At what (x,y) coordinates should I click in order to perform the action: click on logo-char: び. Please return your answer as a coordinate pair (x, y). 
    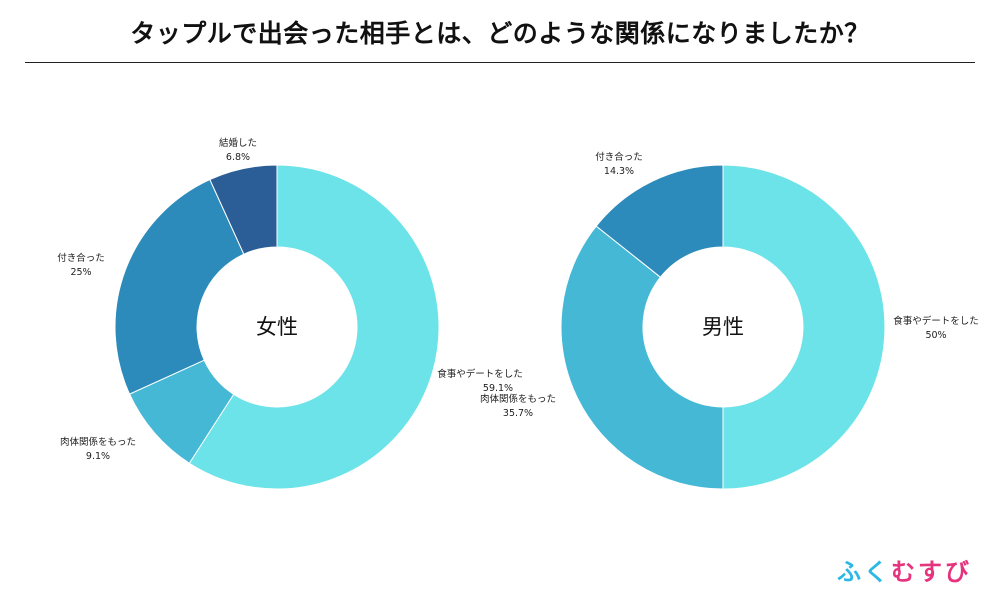
    Looking at the image, I should click on (958, 572).